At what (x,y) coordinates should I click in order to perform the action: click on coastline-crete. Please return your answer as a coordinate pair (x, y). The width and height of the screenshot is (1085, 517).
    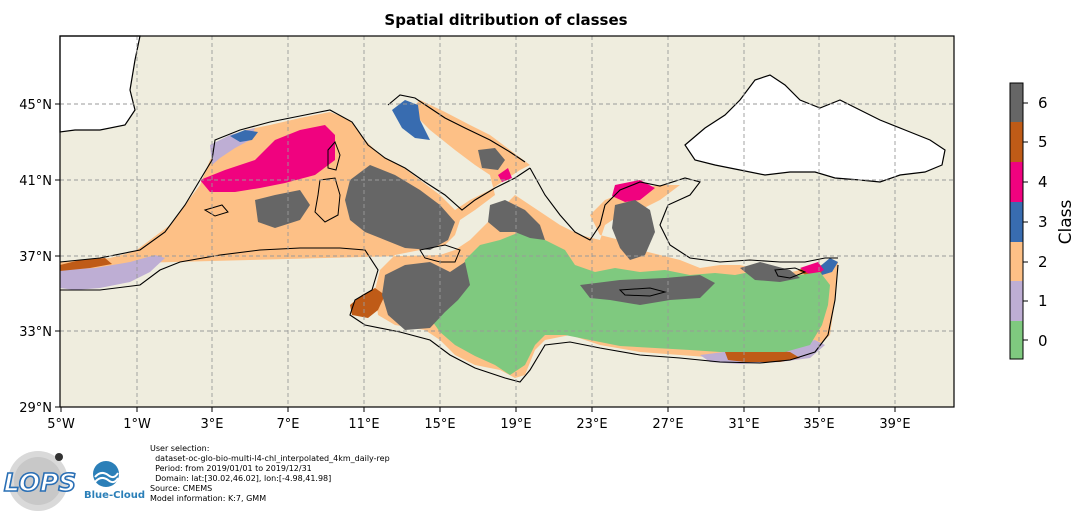
    Looking at the image, I should click on (642, 292).